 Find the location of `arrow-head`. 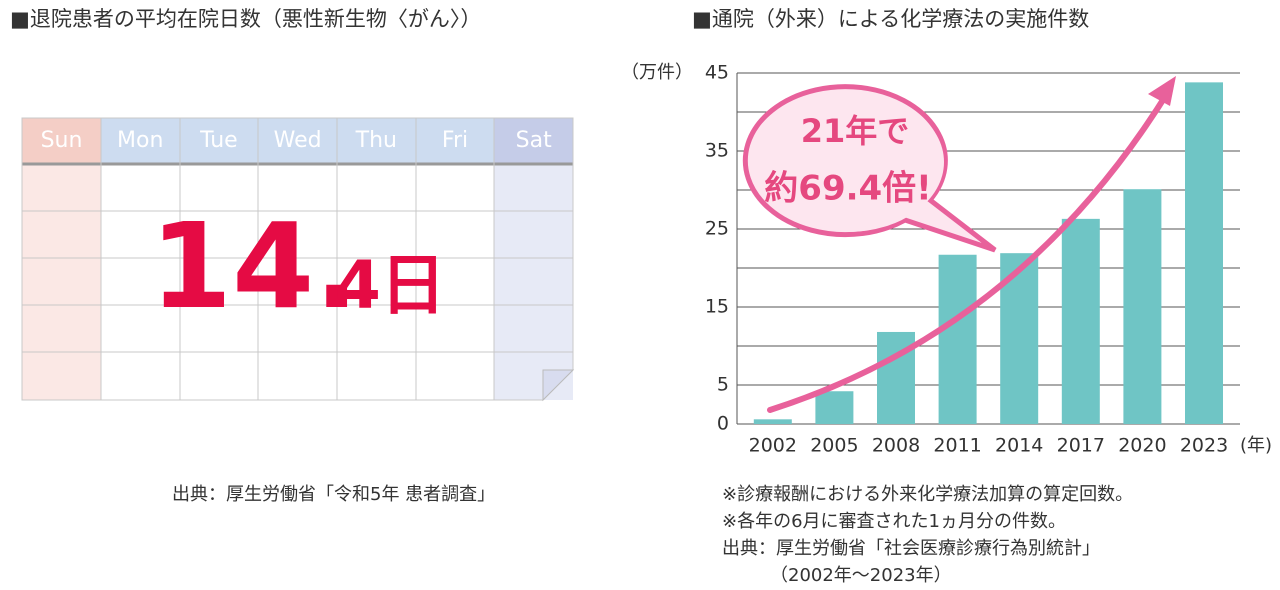

arrow-head is located at coordinates (1162, 91).